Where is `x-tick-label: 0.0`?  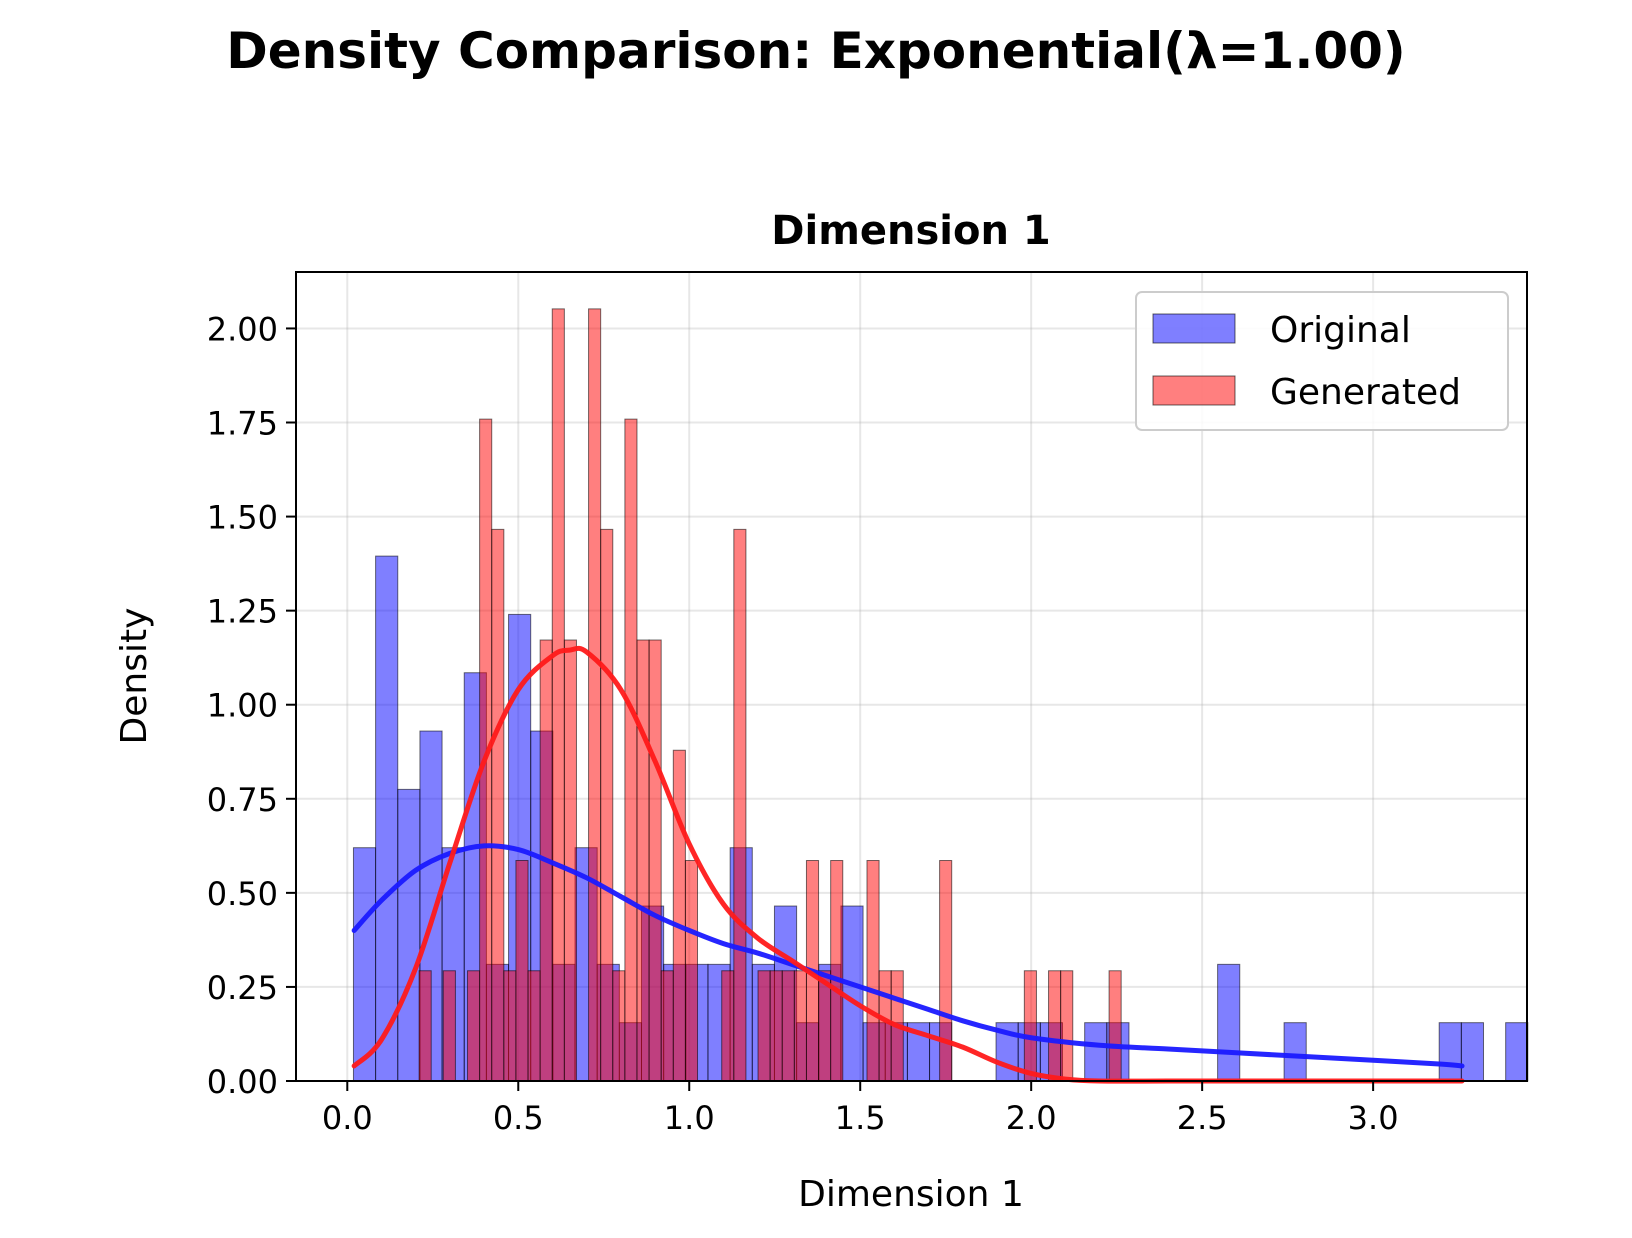 x-tick-label: 0.0 is located at coordinates (347, 1118).